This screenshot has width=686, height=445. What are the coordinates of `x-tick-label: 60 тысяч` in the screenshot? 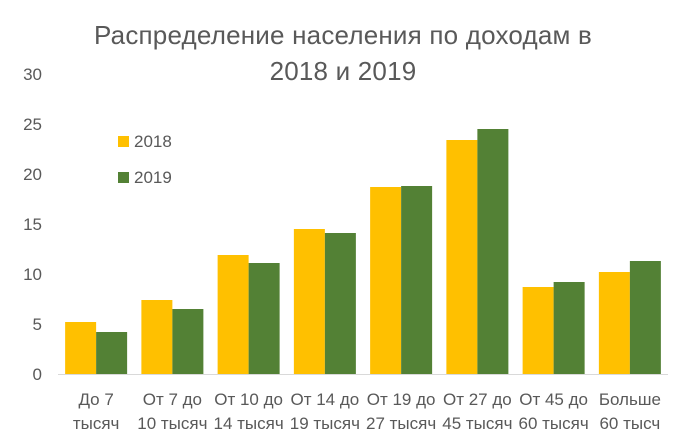 It's located at (554, 423).